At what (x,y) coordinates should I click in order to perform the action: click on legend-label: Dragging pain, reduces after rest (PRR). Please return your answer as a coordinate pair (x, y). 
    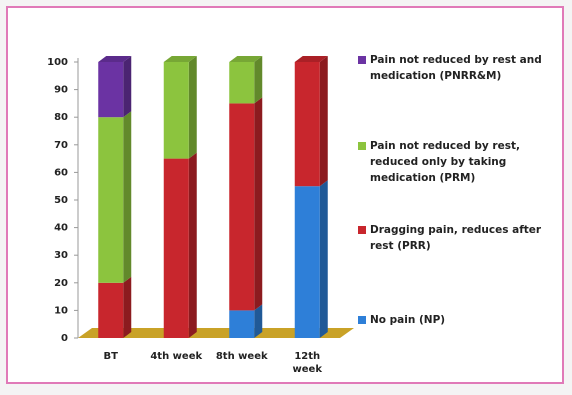
    Looking at the image, I should click on (456, 238).